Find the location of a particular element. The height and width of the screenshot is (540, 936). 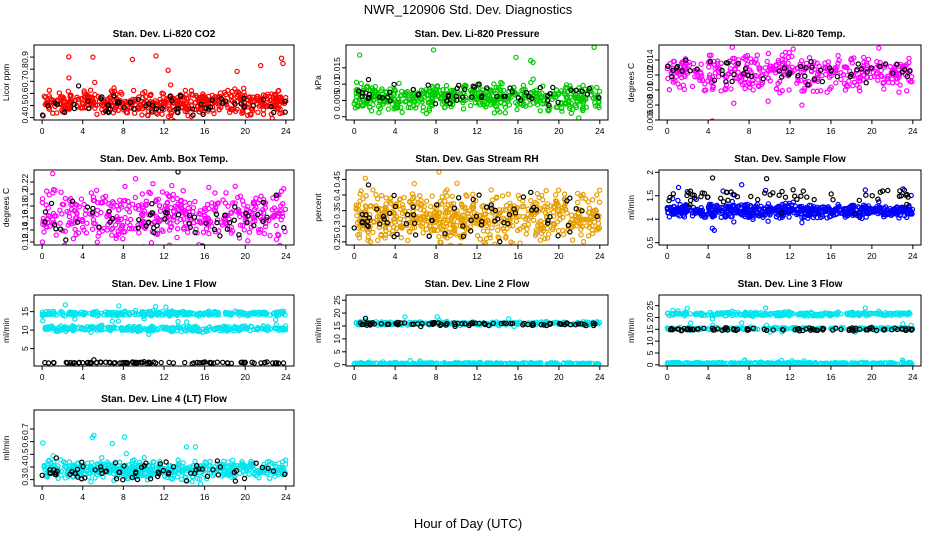

points is located at coordinates (477, 207).